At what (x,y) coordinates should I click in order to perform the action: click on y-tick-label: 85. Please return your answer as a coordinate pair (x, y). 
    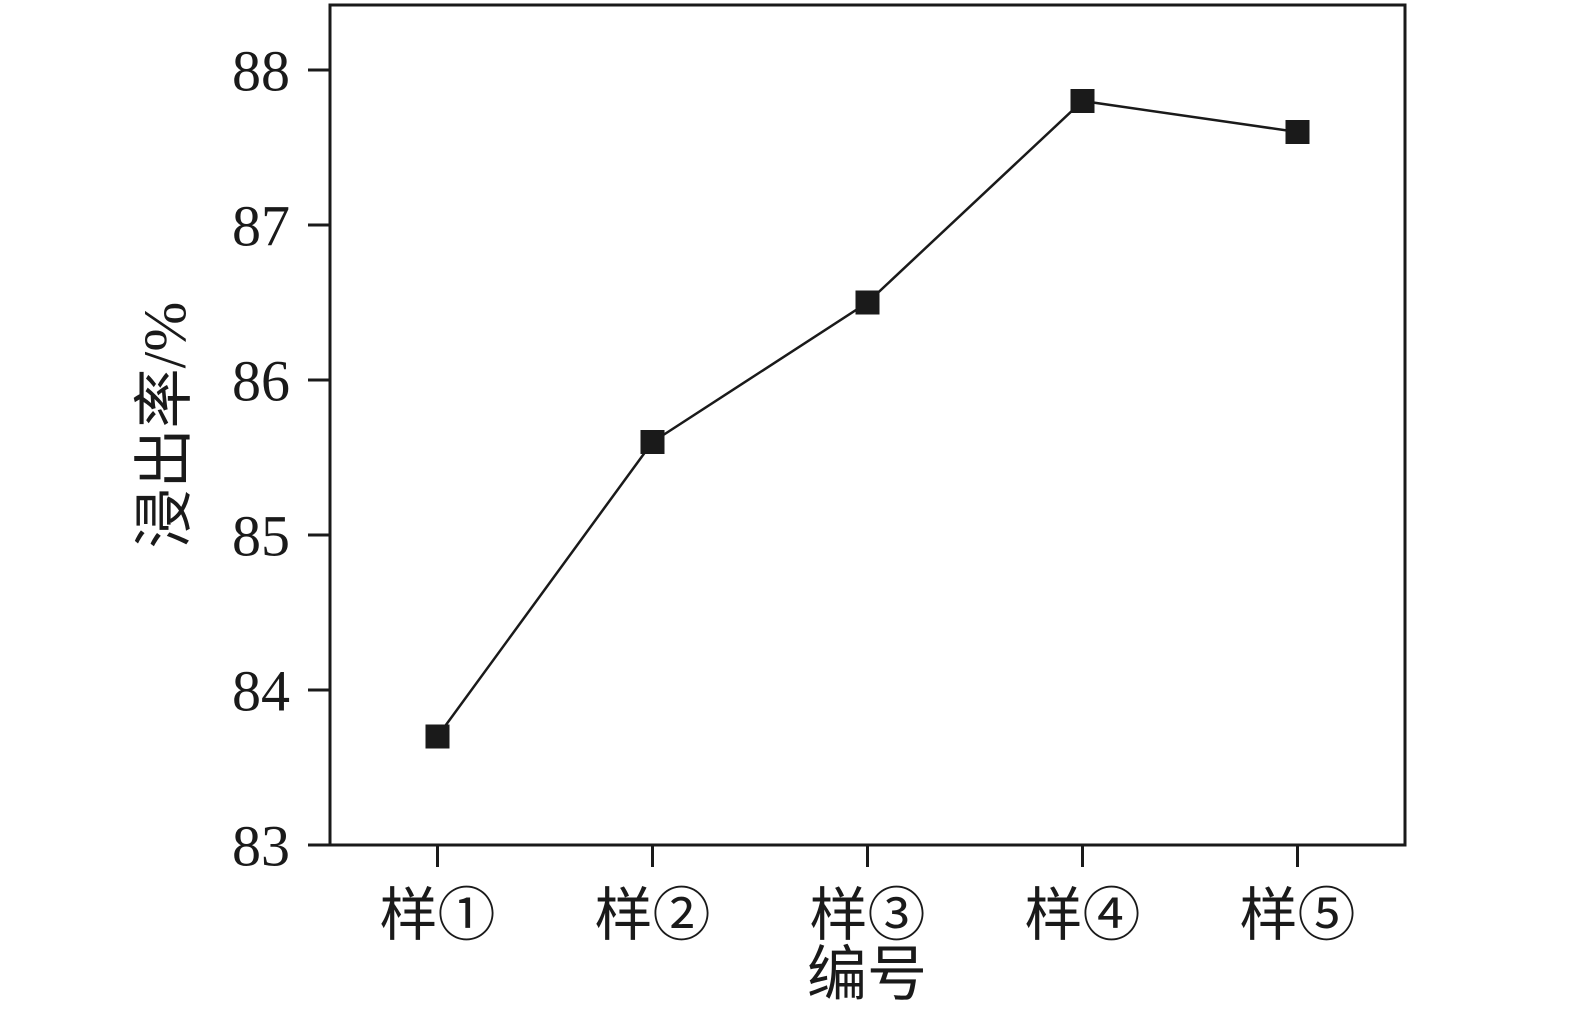
    Looking at the image, I should click on (261, 535).